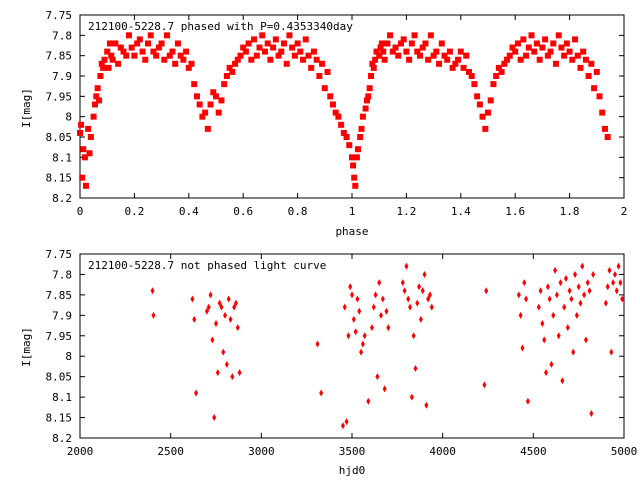 The width and height of the screenshot is (640, 480). What do you see at coordinates (80, 451) in the screenshot?
I see `x-tick-label: 2000` at bounding box center [80, 451].